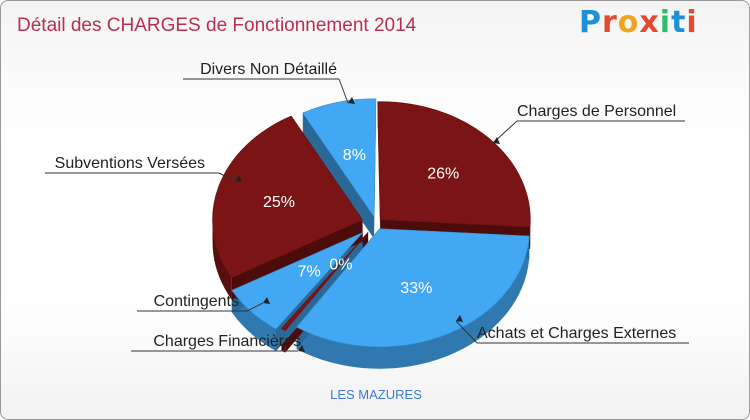 This screenshot has width=750, height=420. What do you see at coordinates (130, 163) in the screenshot?
I see `category-label: Subventions Versées` at bounding box center [130, 163].